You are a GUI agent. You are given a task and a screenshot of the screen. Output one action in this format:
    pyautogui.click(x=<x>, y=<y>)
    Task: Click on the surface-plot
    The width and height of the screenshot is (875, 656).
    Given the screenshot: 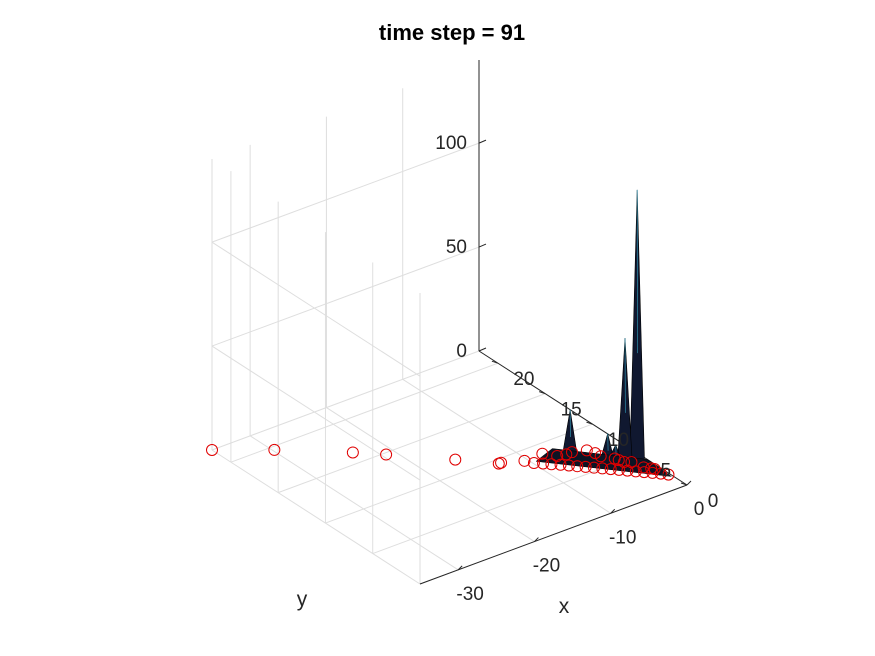 What is the action you would take?
    pyautogui.click(x=603, y=333)
    